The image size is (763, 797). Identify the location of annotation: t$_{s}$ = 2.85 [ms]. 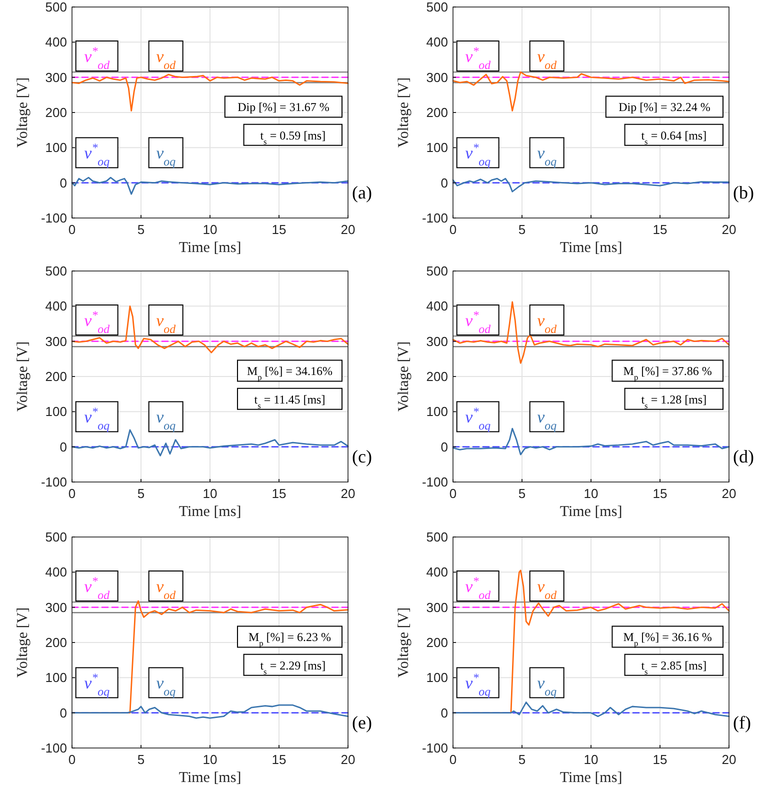
(674, 667).